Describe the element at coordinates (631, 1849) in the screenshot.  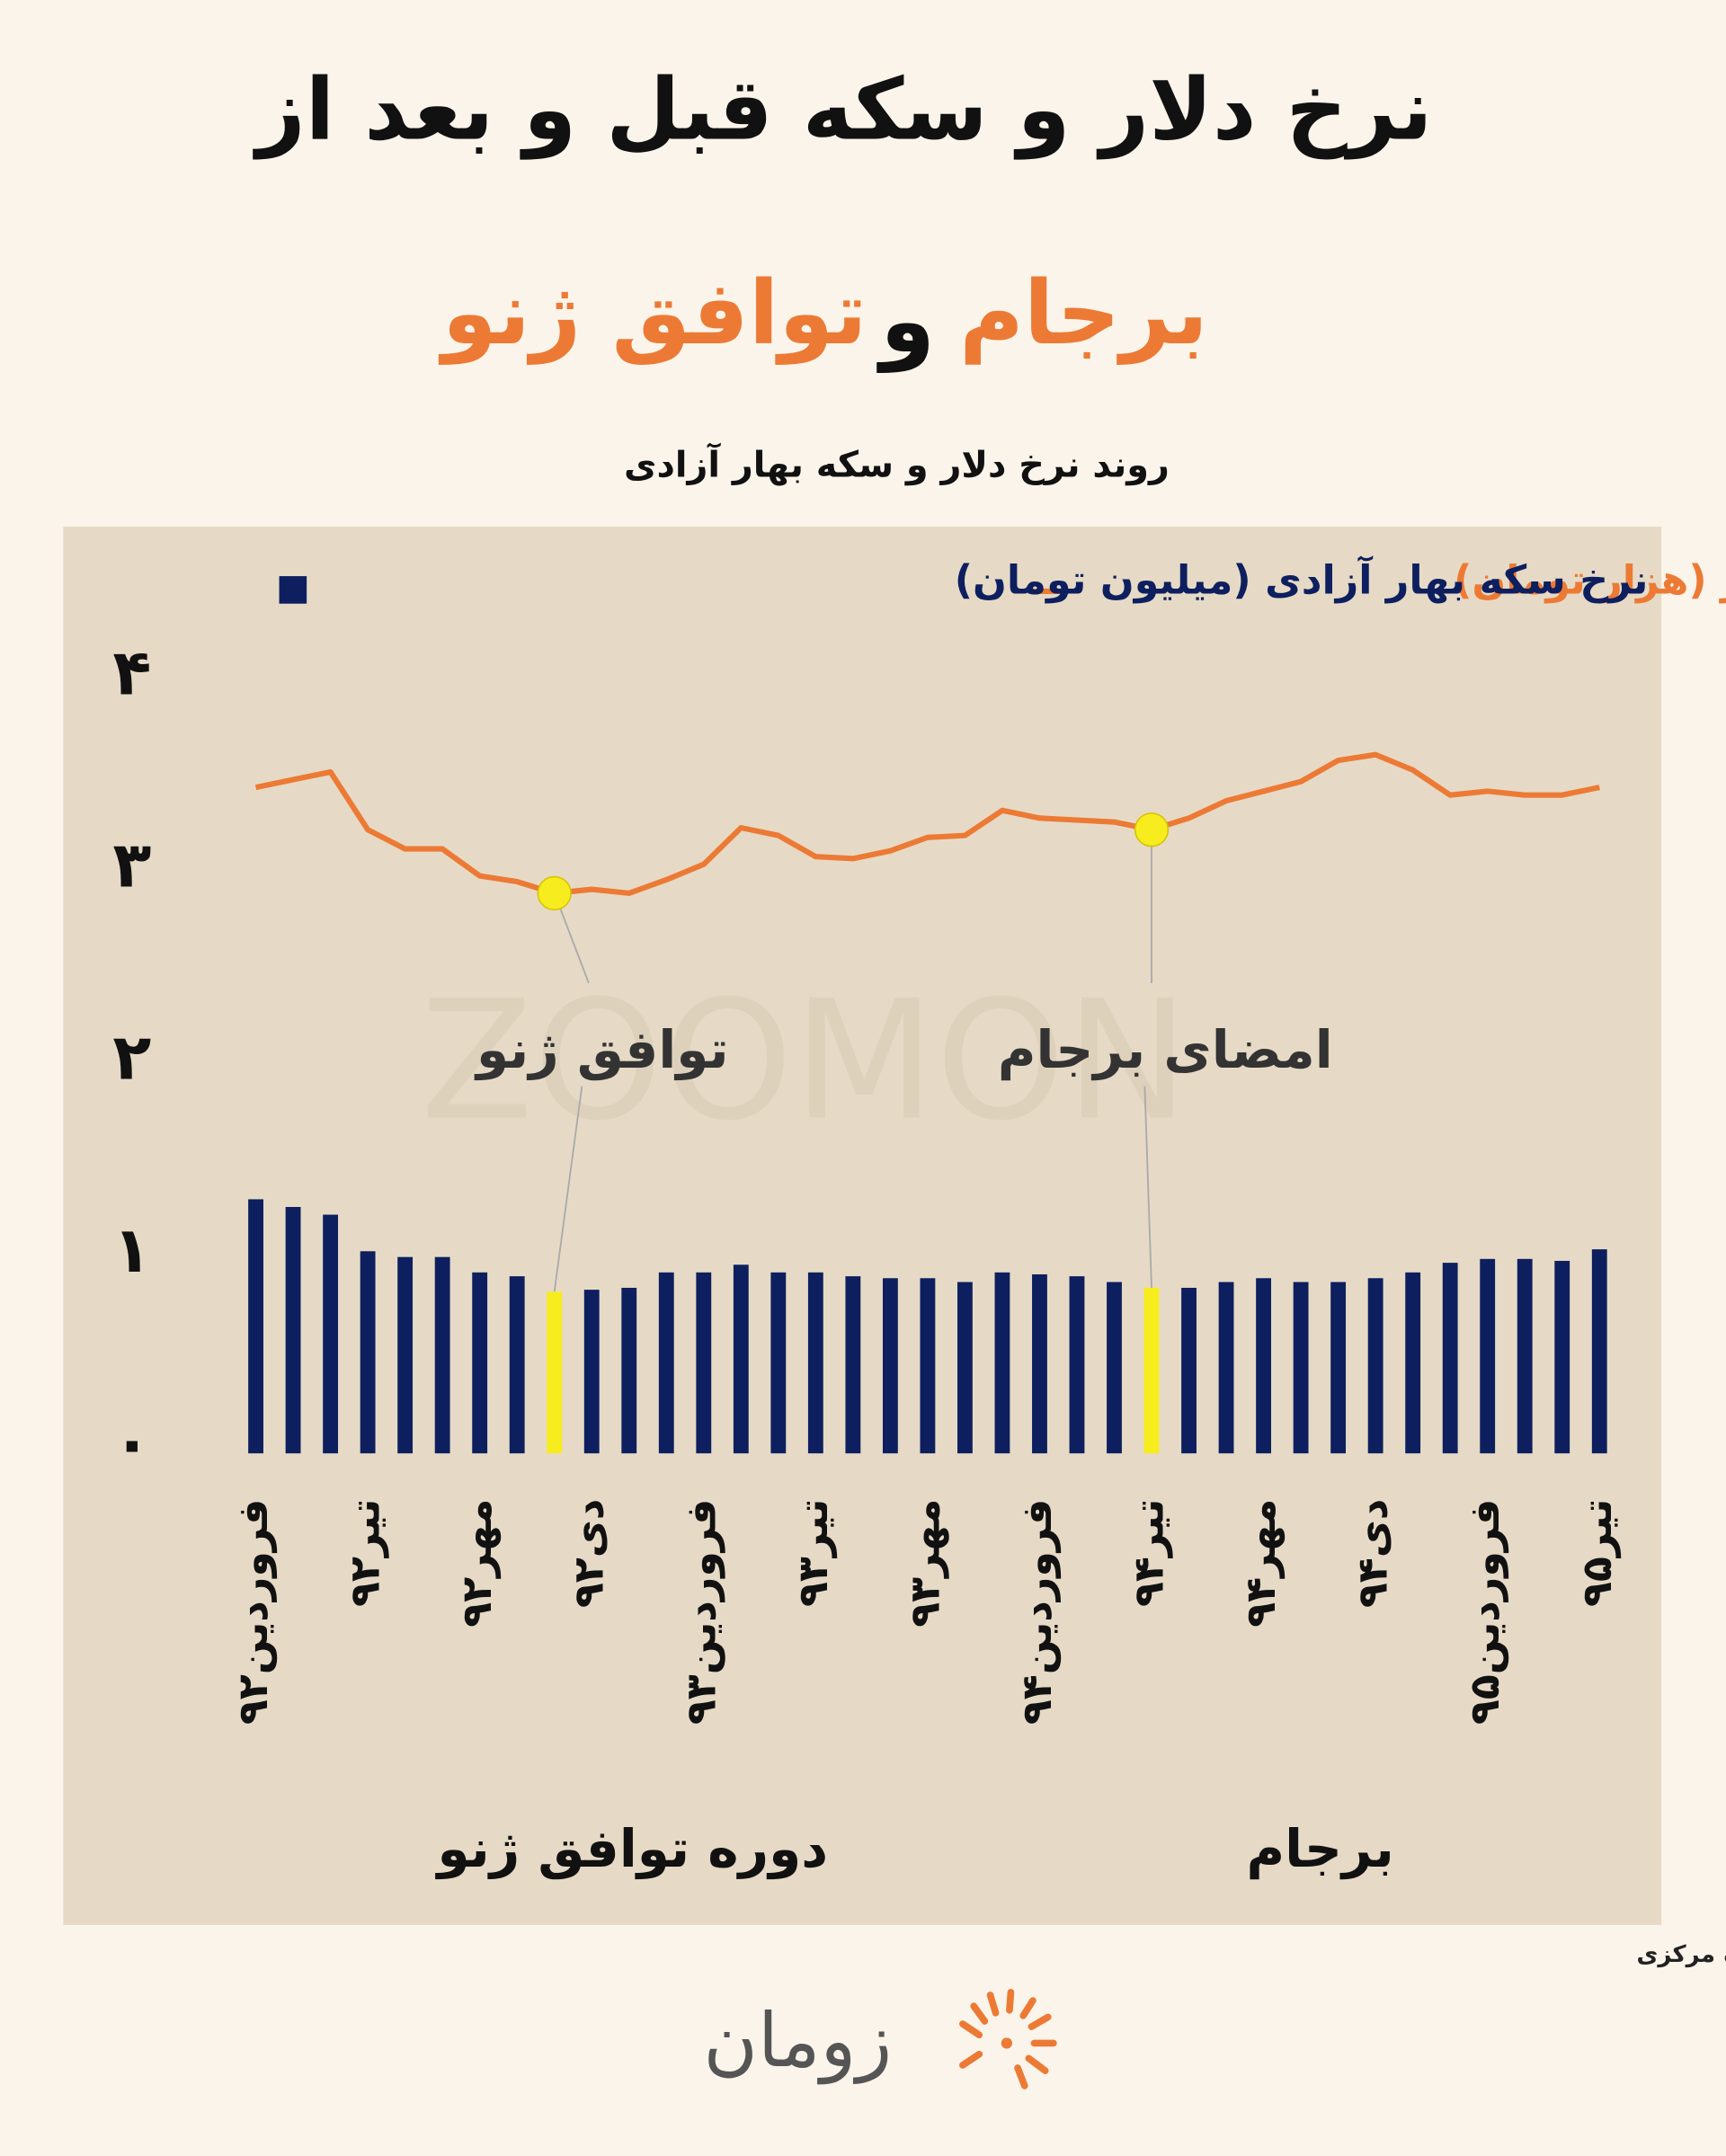
I see `period-label: دوره توافق ژنو` at that location.